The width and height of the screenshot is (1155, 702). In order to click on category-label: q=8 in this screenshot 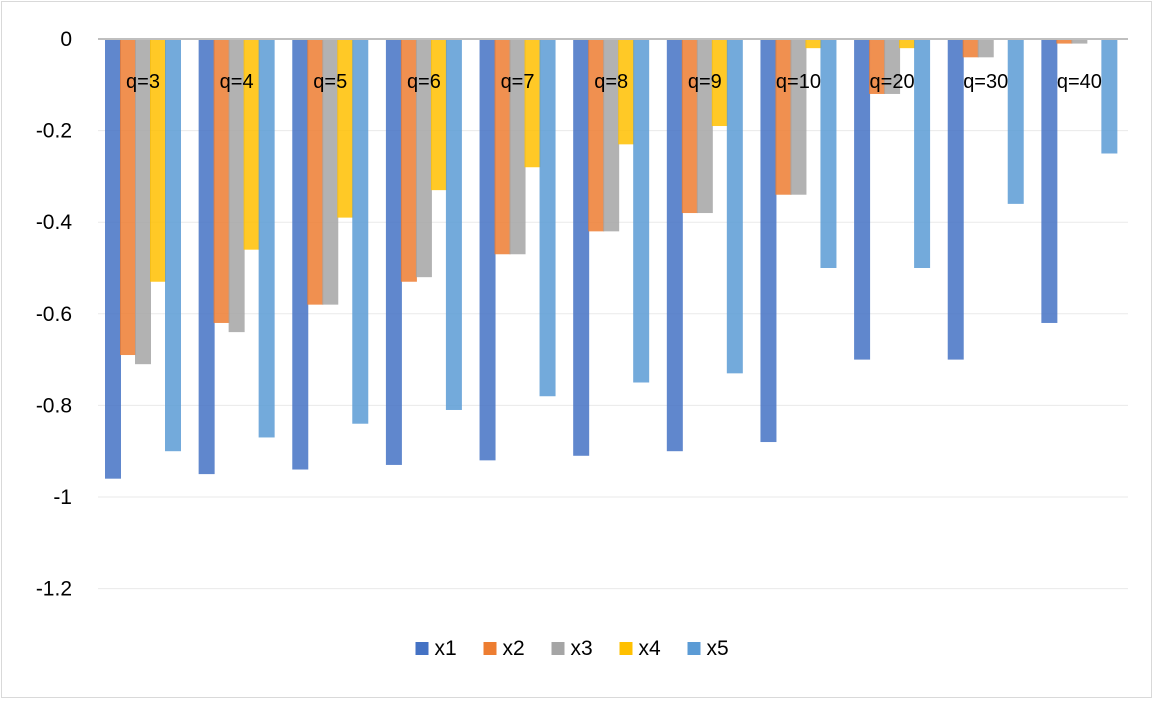, I will do `click(611, 82)`.